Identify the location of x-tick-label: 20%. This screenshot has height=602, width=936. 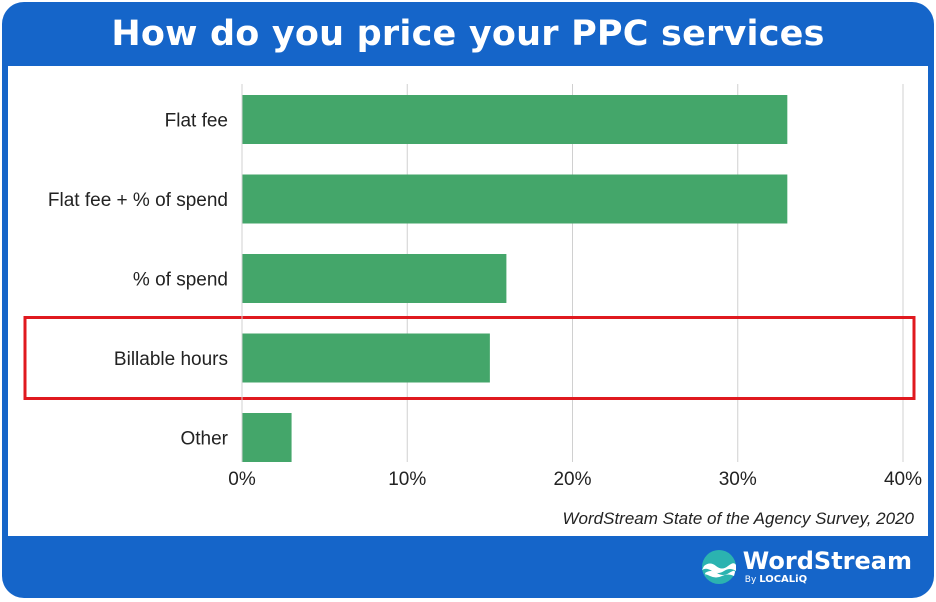
(572, 479).